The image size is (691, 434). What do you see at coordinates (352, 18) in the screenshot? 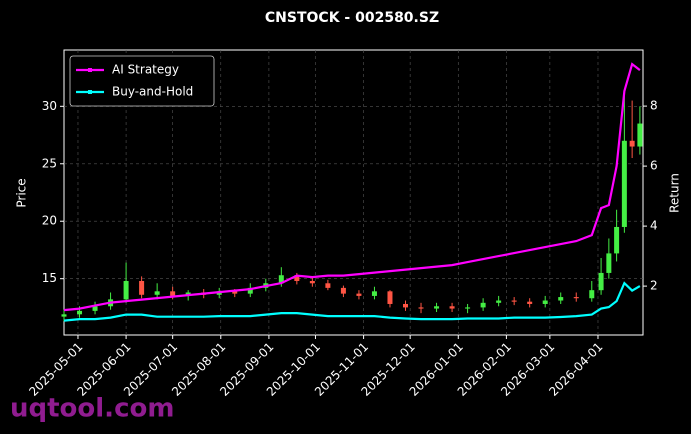
I see `chart-title: CNSTOCK - 002580.SZ` at bounding box center [352, 18].